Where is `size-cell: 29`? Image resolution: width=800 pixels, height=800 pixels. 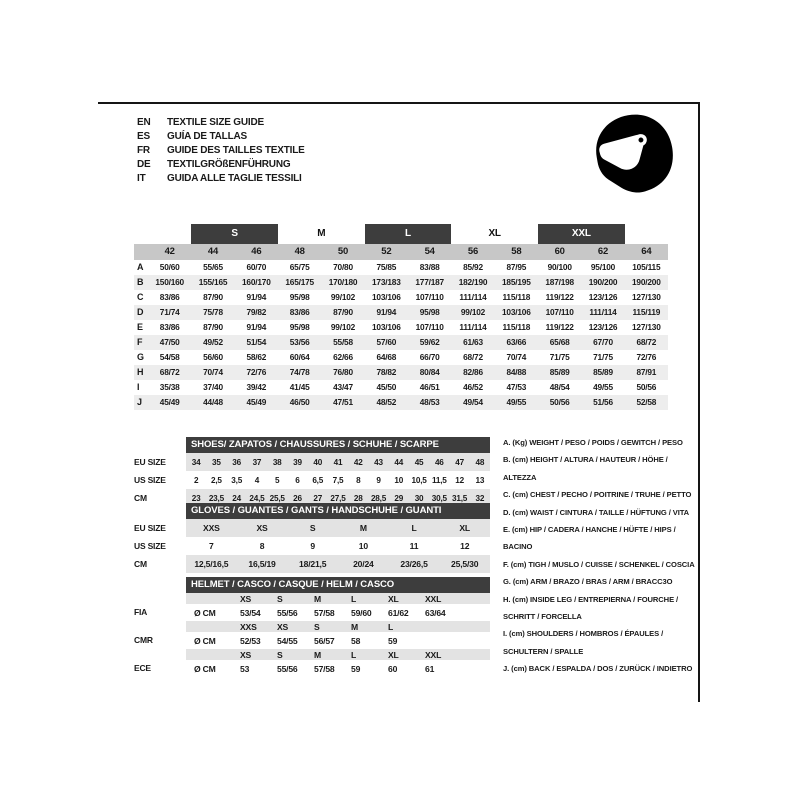 size-cell: 29 is located at coordinates (399, 498).